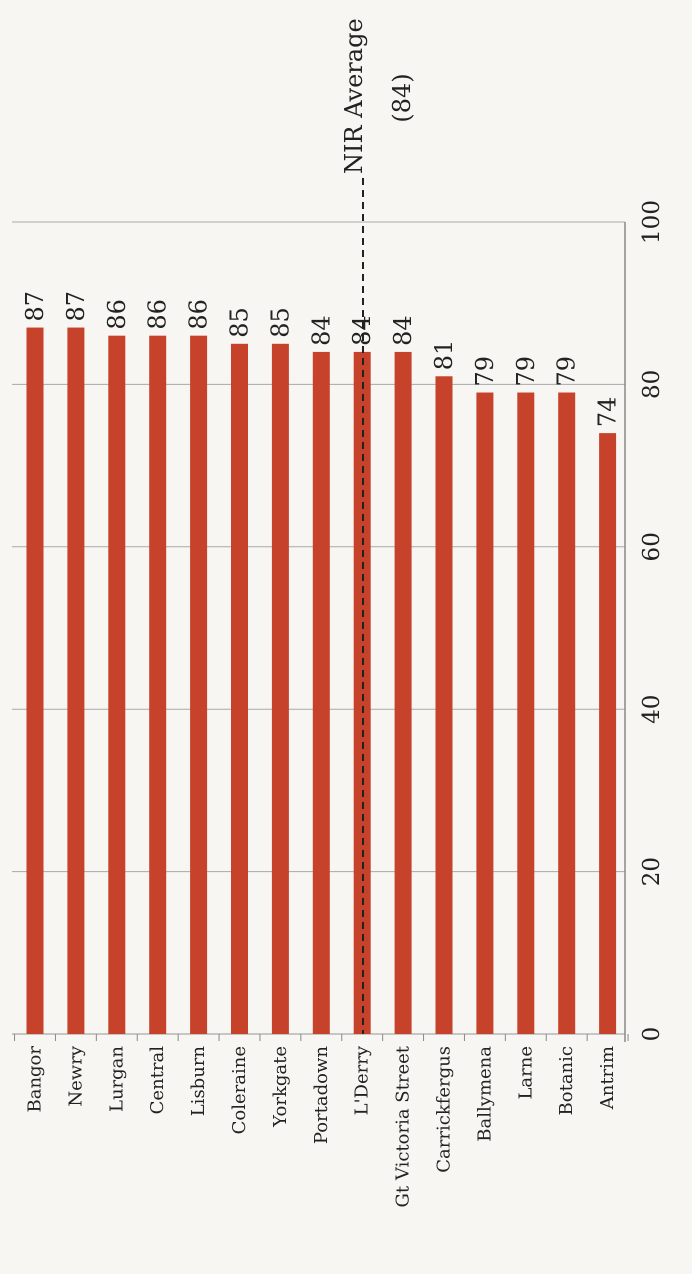 The image size is (692, 1274). What do you see at coordinates (652, 384) in the screenshot?
I see `value-tick-label: 80` at bounding box center [652, 384].